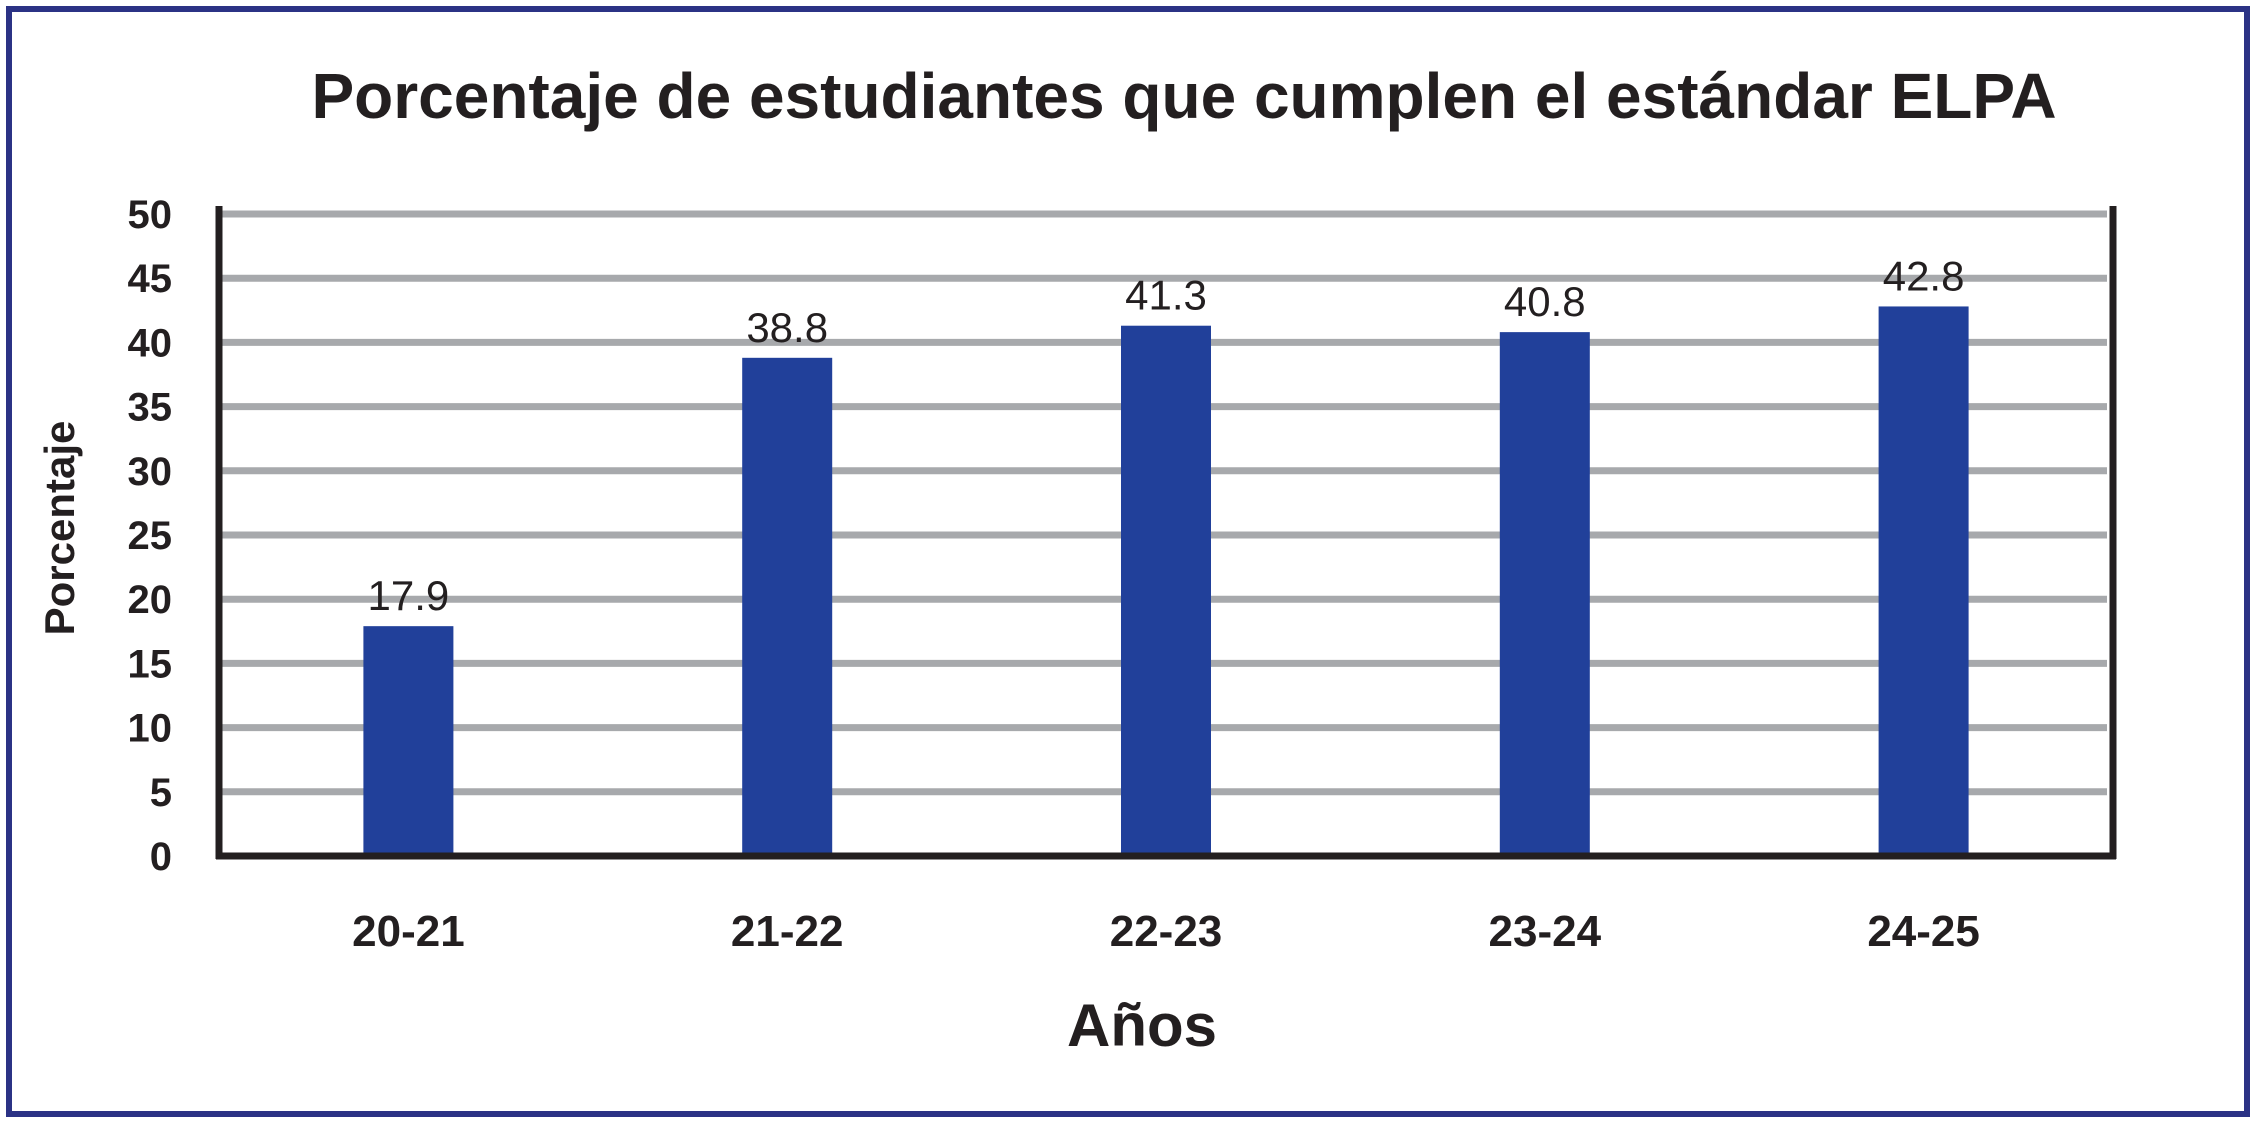 The width and height of the screenshot is (2256, 1123). I want to click on y-tick-label: 15, so click(150, 664).